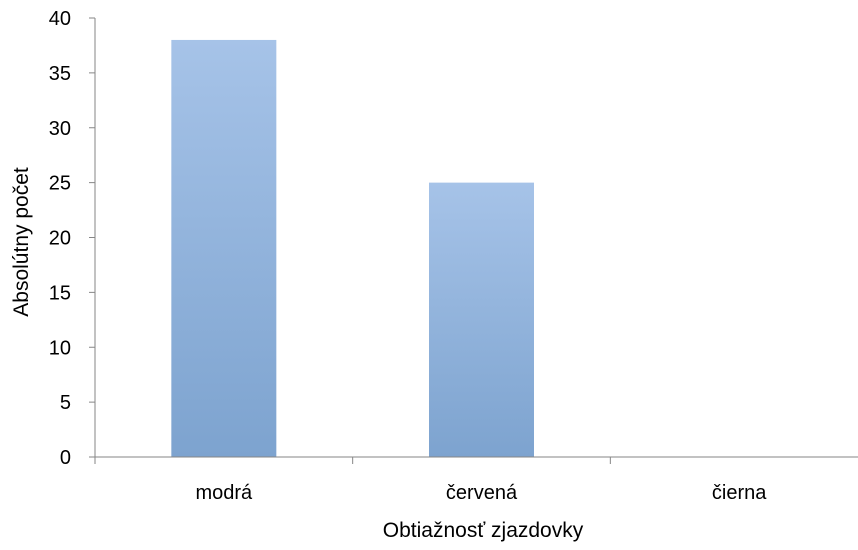 Image resolution: width=858 pixels, height=550 pixels. I want to click on x-tick-label-0: modrá, so click(224, 493).